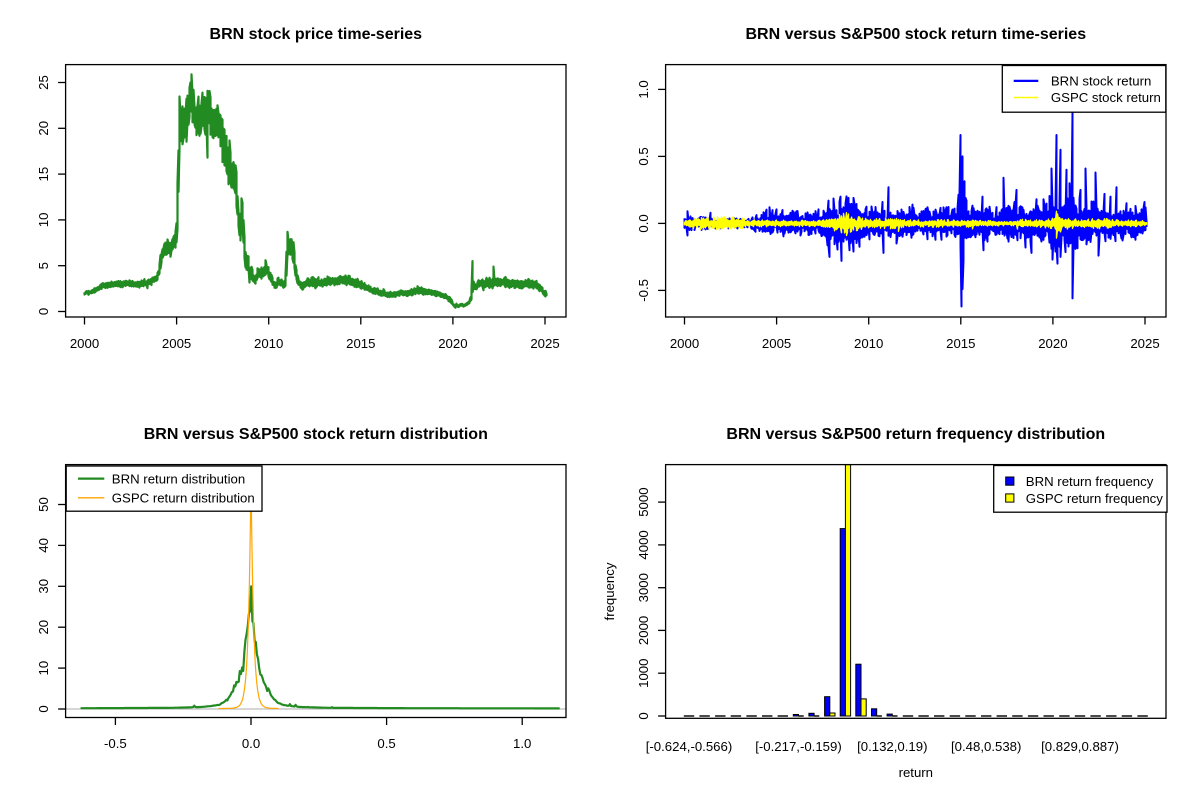  Describe the element at coordinates (43, 586) in the screenshot. I see `svg-text: 30` at that location.